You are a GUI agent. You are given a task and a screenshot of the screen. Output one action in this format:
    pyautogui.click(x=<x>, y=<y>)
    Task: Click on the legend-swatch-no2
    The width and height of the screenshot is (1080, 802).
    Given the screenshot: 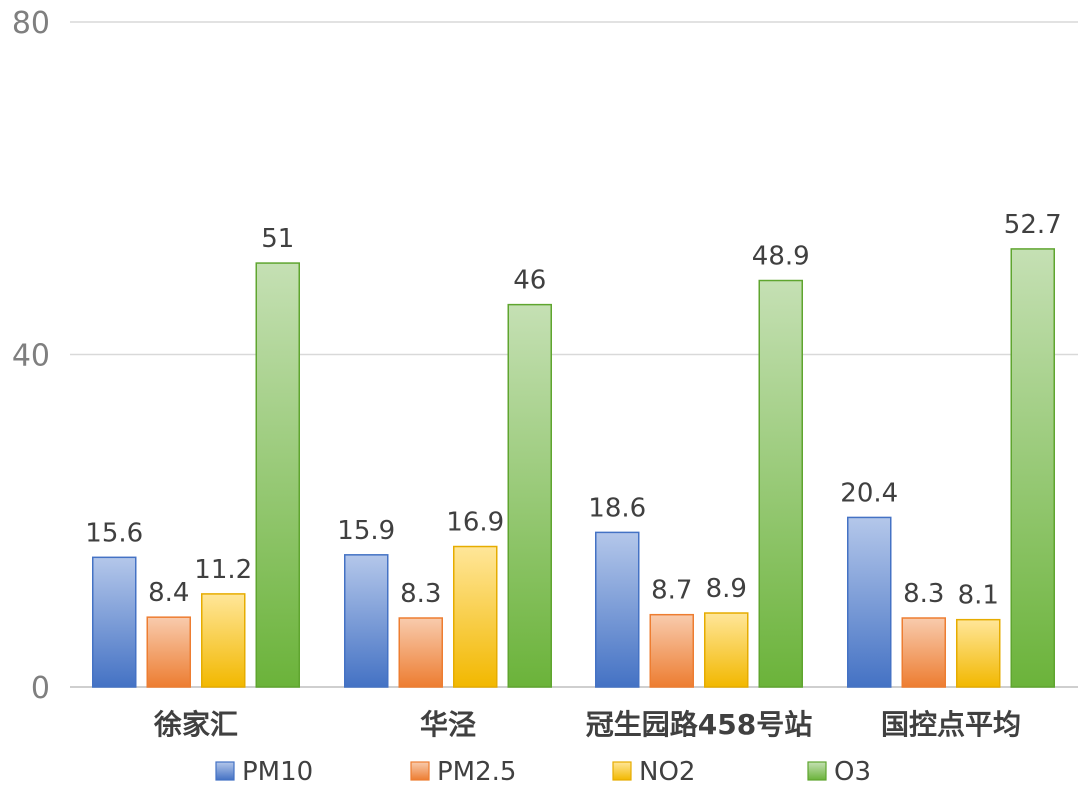 What is the action you would take?
    pyautogui.click(x=622, y=771)
    